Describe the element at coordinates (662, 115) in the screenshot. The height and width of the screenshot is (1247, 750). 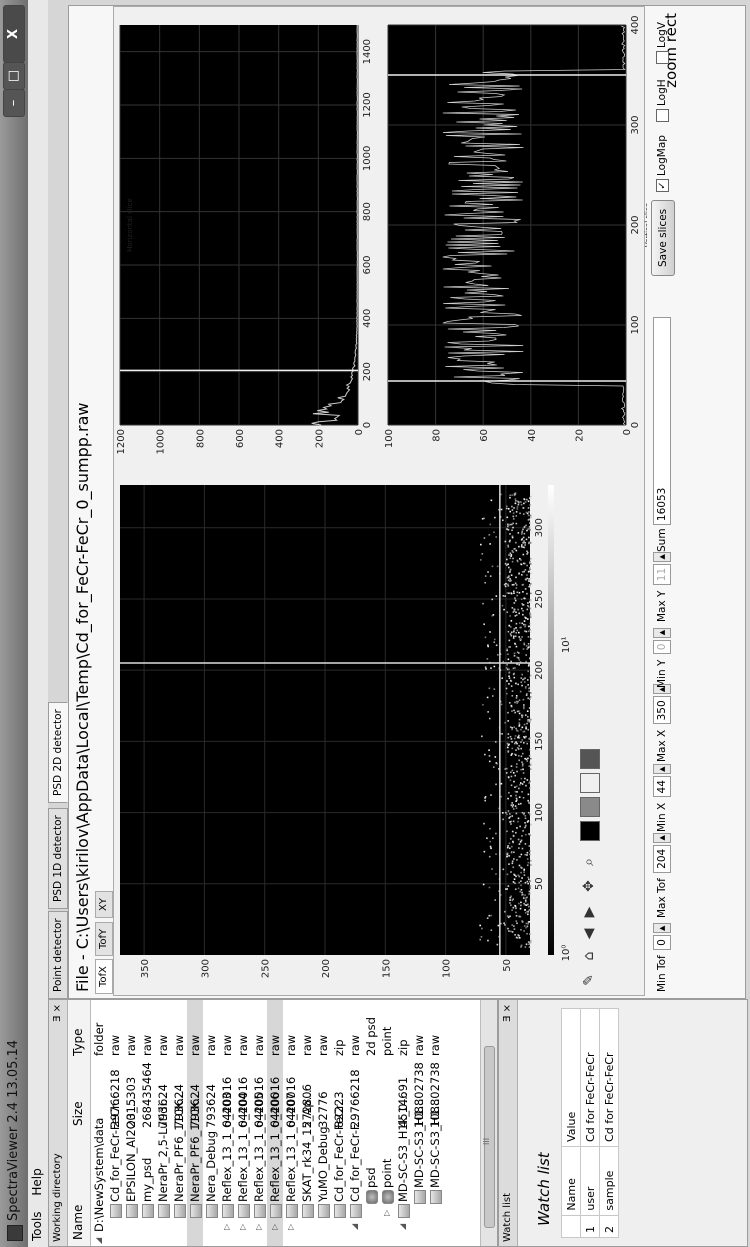
I see `logh-check-icon` at that location.